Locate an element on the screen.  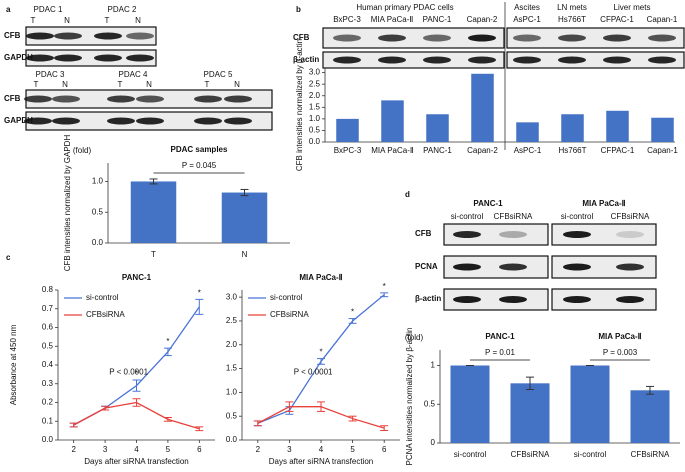
panel-label: a is located at coordinates (8, 9).